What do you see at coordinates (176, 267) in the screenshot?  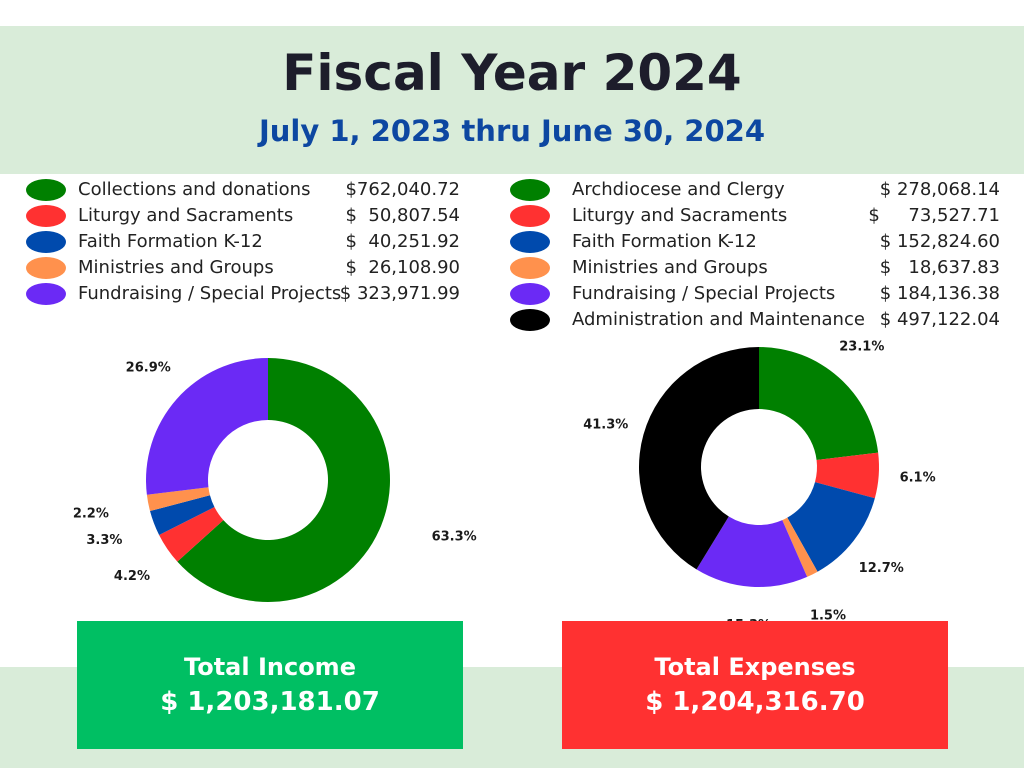 I see `income-legend-label: Ministries and Groups` at bounding box center [176, 267].